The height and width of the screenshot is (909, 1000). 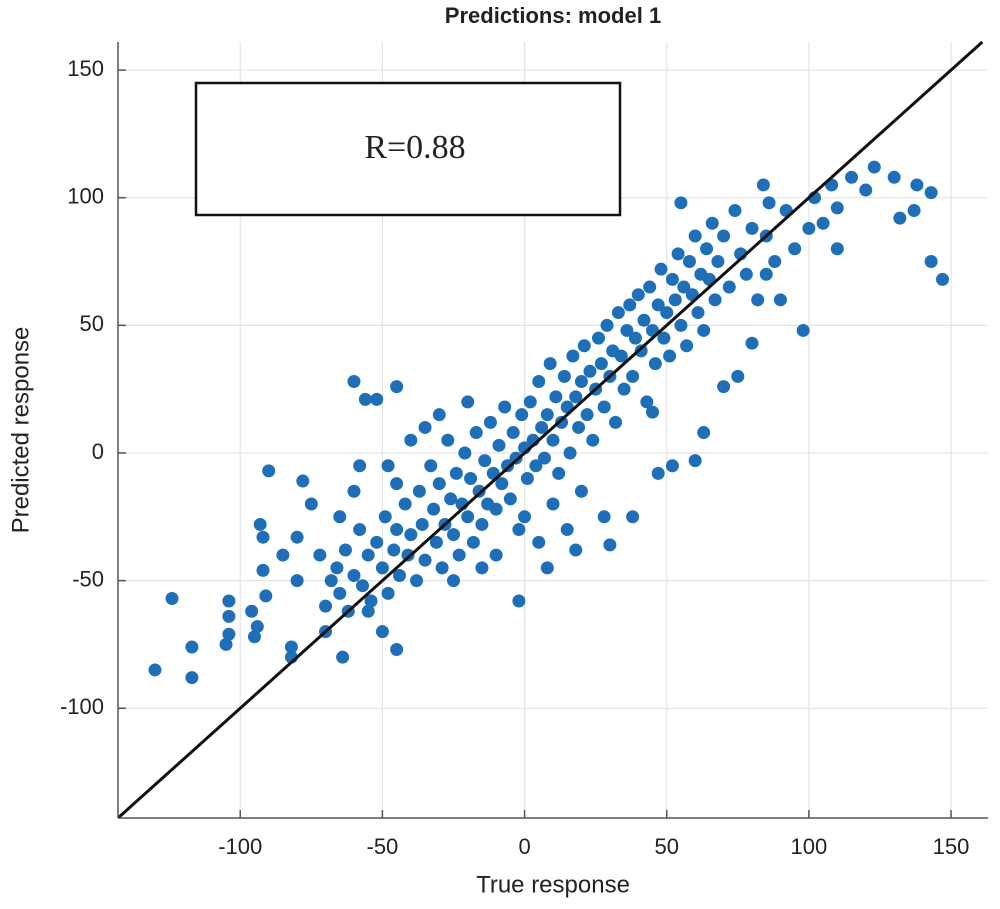 I want to click on y-tick-label: 150, so click(x=85, y=68).